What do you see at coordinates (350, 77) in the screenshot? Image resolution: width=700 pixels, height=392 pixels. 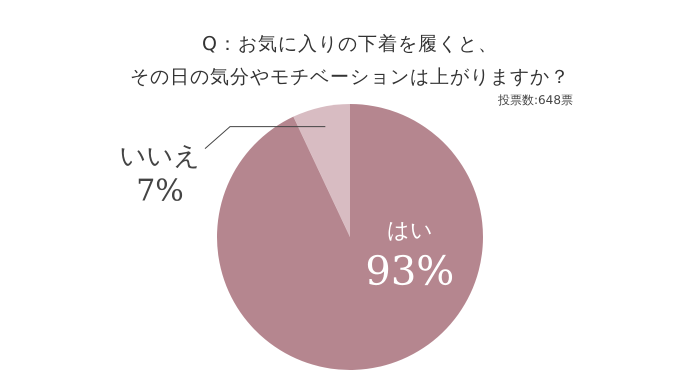 I see `chart-subtitle: その日の気分やモチベーションは上がりますか？` at bounding box center [350, 77].